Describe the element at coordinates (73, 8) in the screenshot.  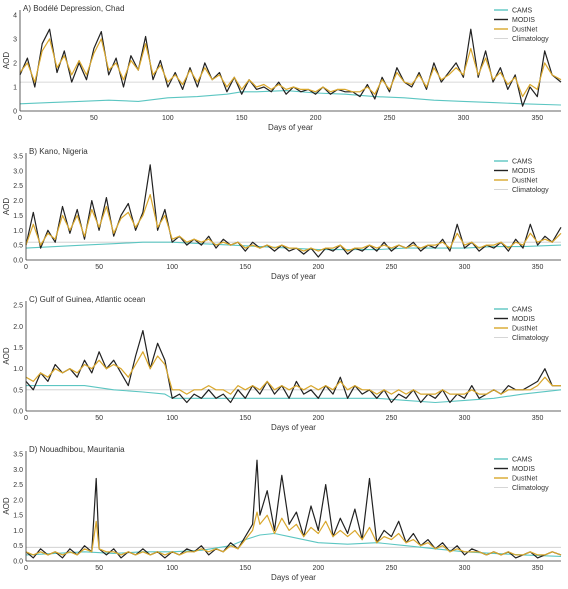
I see `panel-title: A) Bodélé Depression, Chad` at that location.